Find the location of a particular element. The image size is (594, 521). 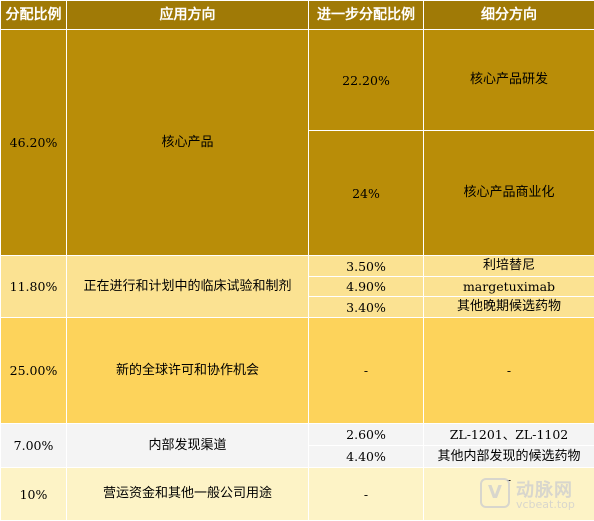

header-ratio: 分配比例 is located at coordinates (34, 15).